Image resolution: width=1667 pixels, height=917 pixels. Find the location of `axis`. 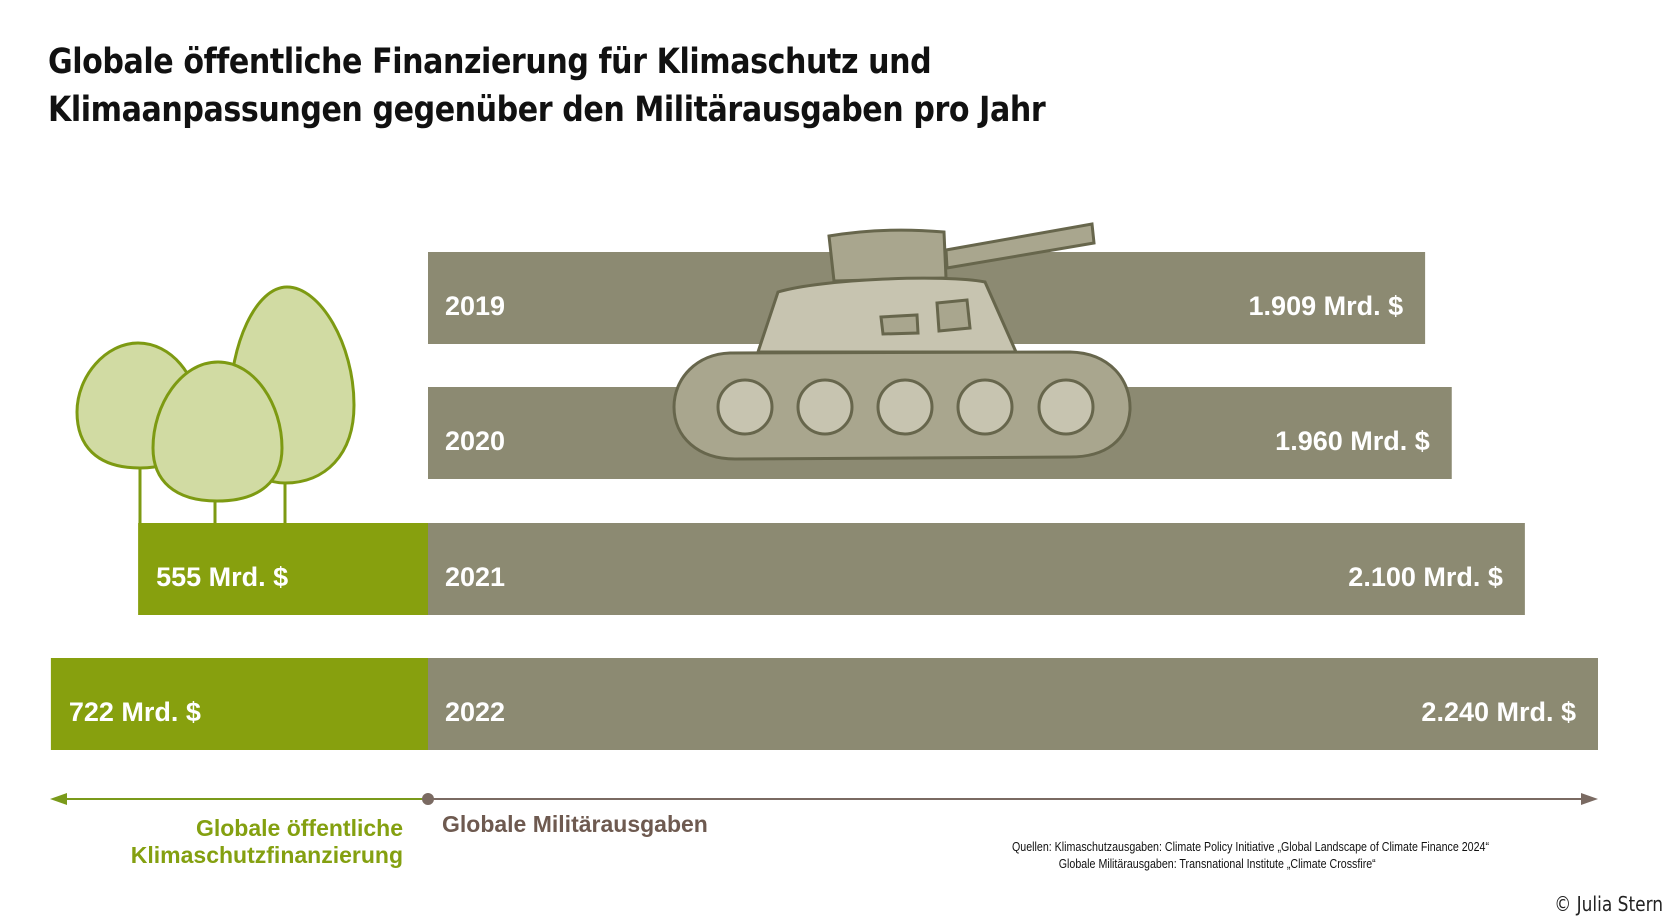

axis is located at coordinates (824, 799).